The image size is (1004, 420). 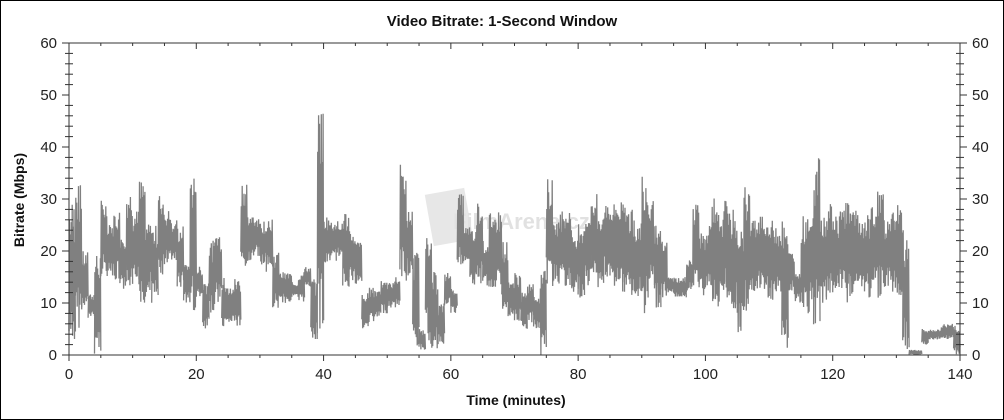 I want to click on x-tick-label: 60, so click(x=451, y=374).